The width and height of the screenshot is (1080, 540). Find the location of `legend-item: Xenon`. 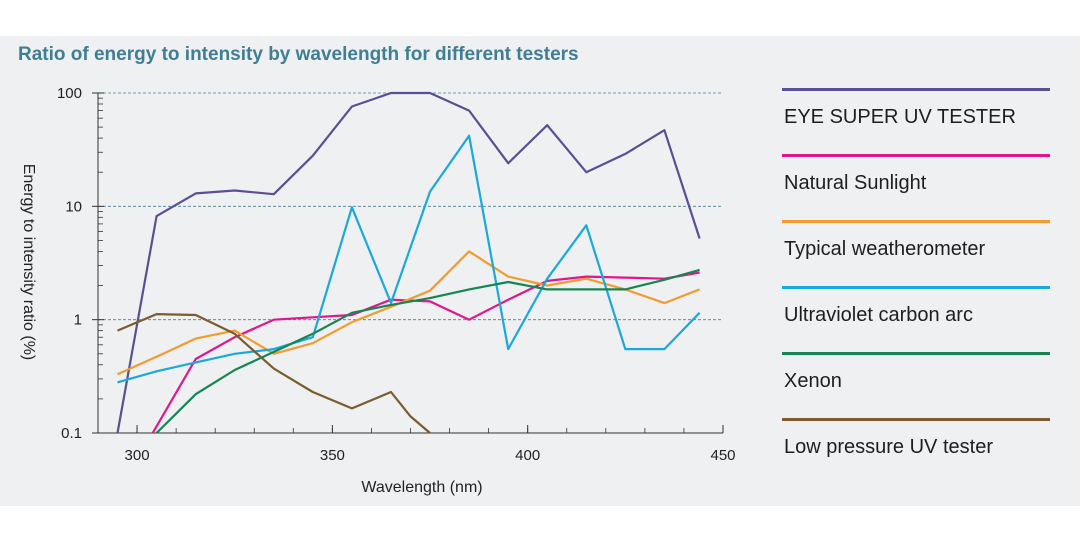

legend-item: Xenon is located at coordinates (917, 385).